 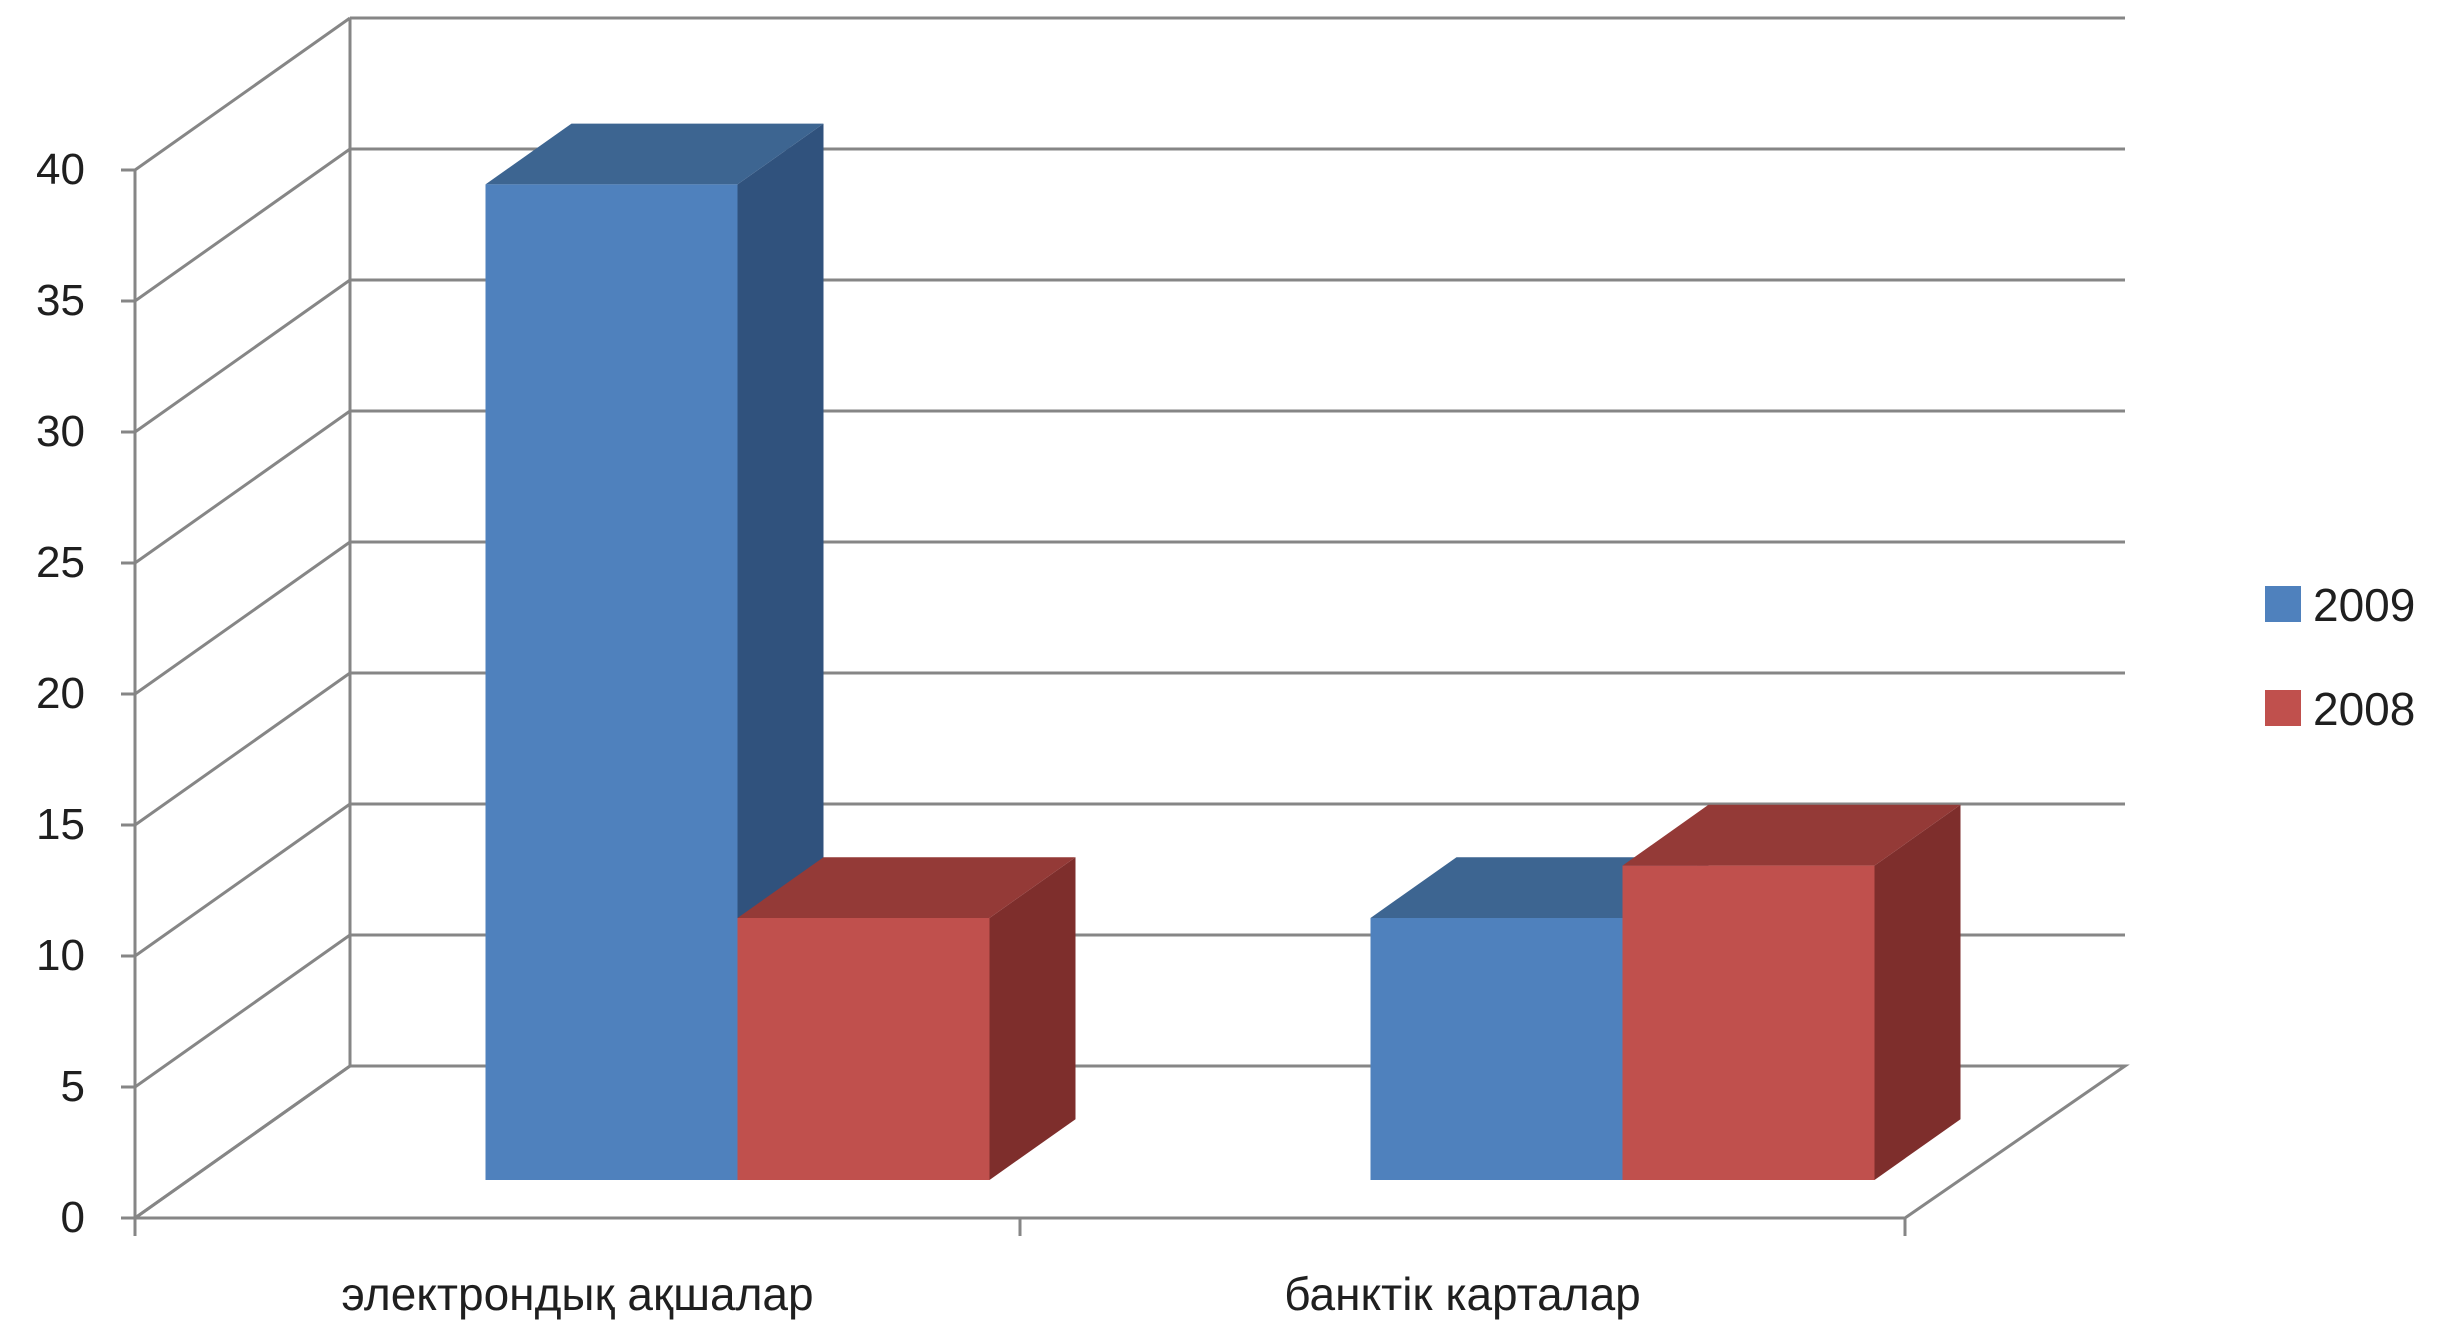 What do you see at coordinates (60, 169) in the screenshot?
I see `y-tick-label: 40` at bounding box center [60, 169].